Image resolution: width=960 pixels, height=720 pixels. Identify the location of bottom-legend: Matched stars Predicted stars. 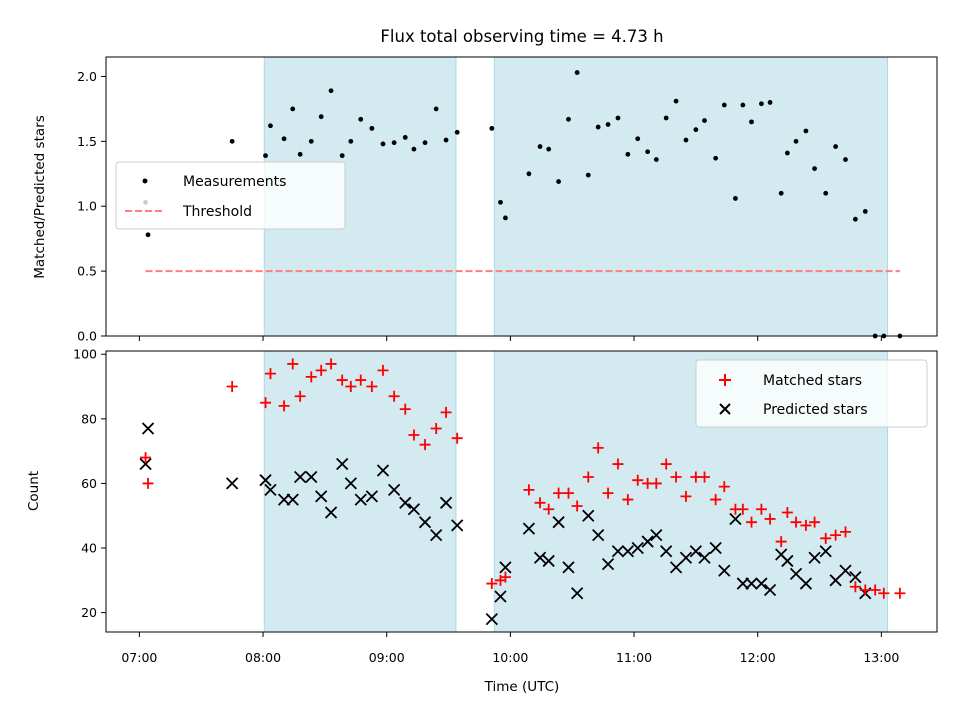
(811, 393).